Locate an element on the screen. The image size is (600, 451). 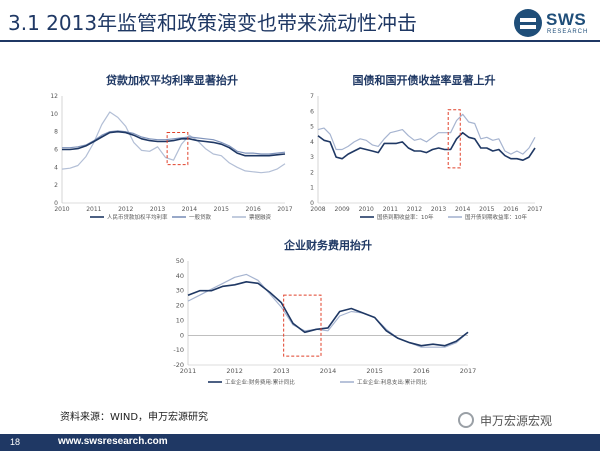
y-tick-label: 20 is located at coordinates (180, 306).